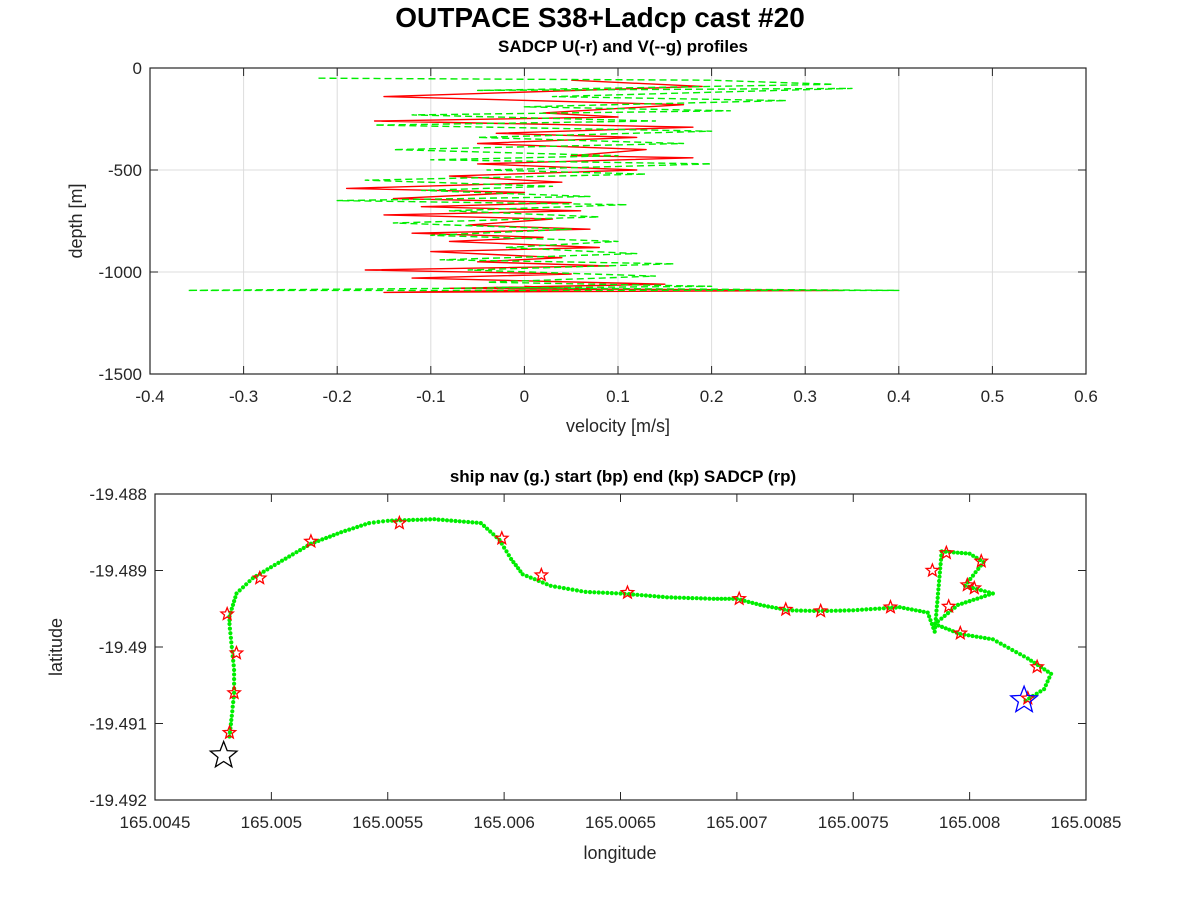 Image resolution: width=1200 pixels, height=900 pixels. I want to click on nav-x-axis-label: longitude, so click(619, 853).